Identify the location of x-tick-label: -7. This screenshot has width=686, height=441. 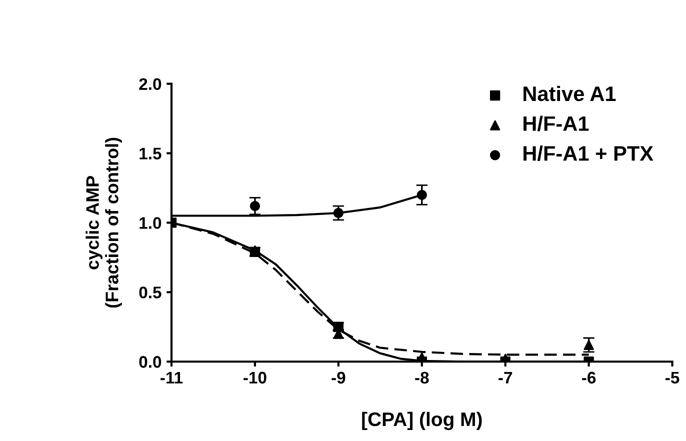
(505, 378).